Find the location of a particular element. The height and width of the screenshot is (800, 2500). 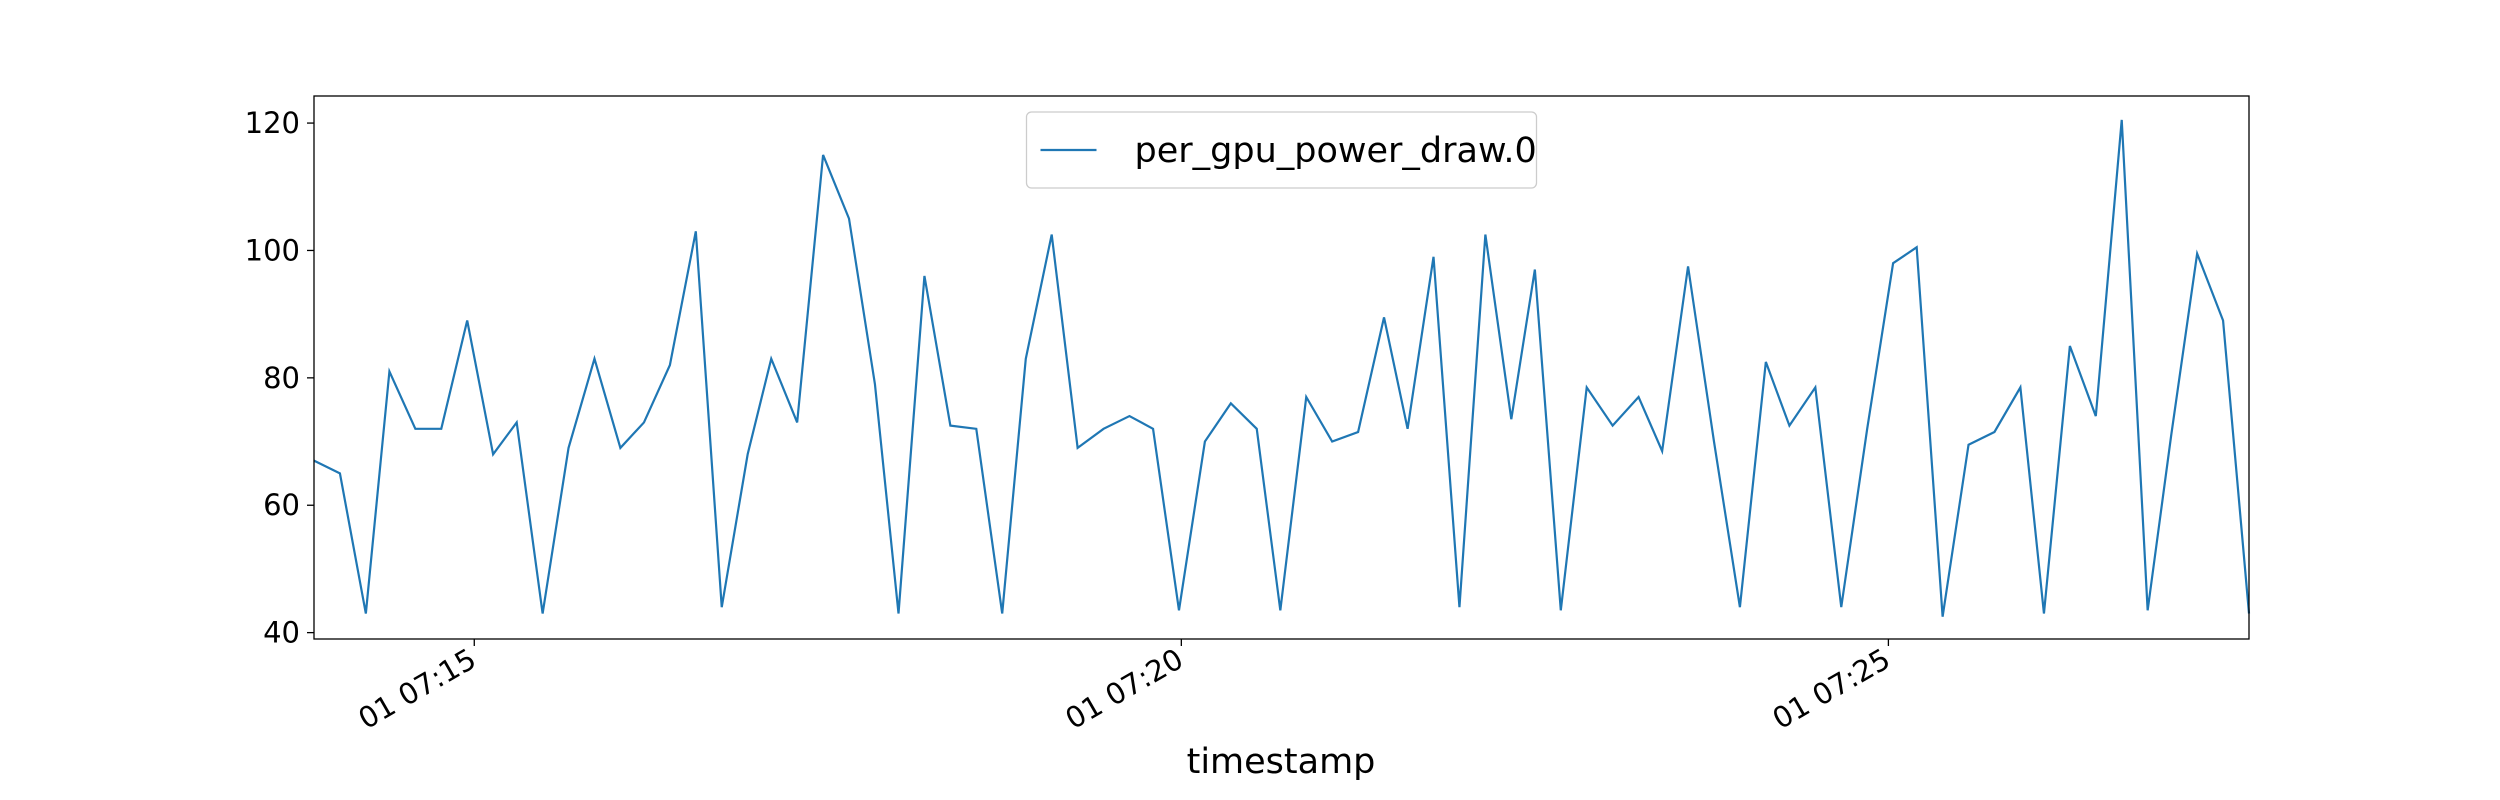

y-tick-label: 40 is located at coordinates (281, 633).